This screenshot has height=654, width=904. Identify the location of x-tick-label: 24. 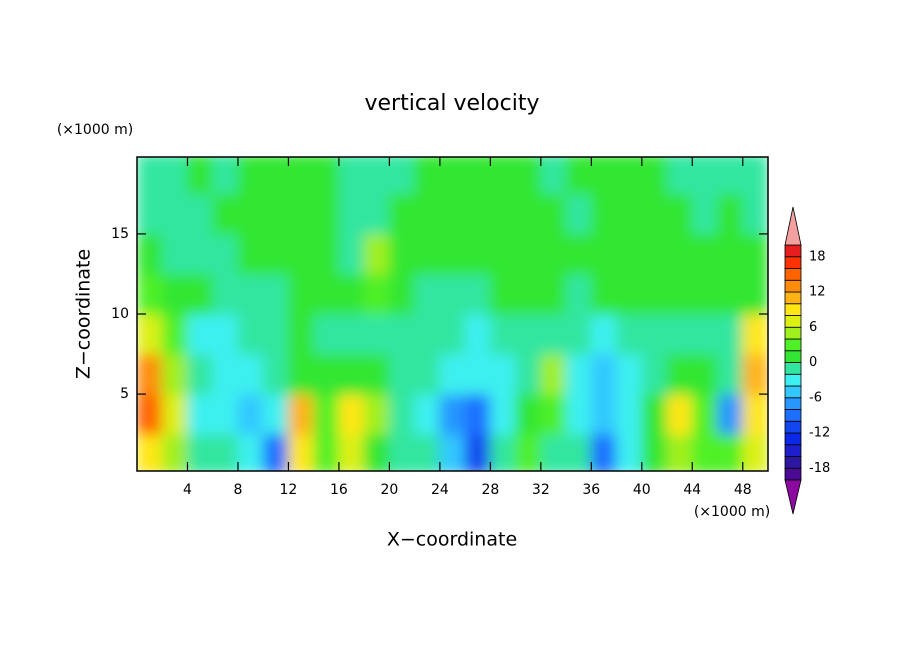
(440, 490).